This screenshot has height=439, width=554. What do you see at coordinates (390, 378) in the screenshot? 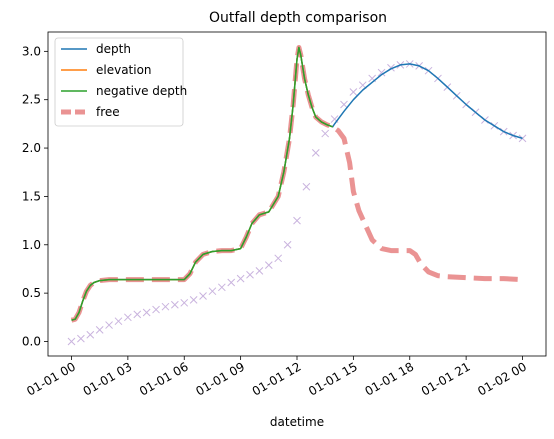
I see `x-tick-label: 01-01 18` at bounding box center [390, 378].